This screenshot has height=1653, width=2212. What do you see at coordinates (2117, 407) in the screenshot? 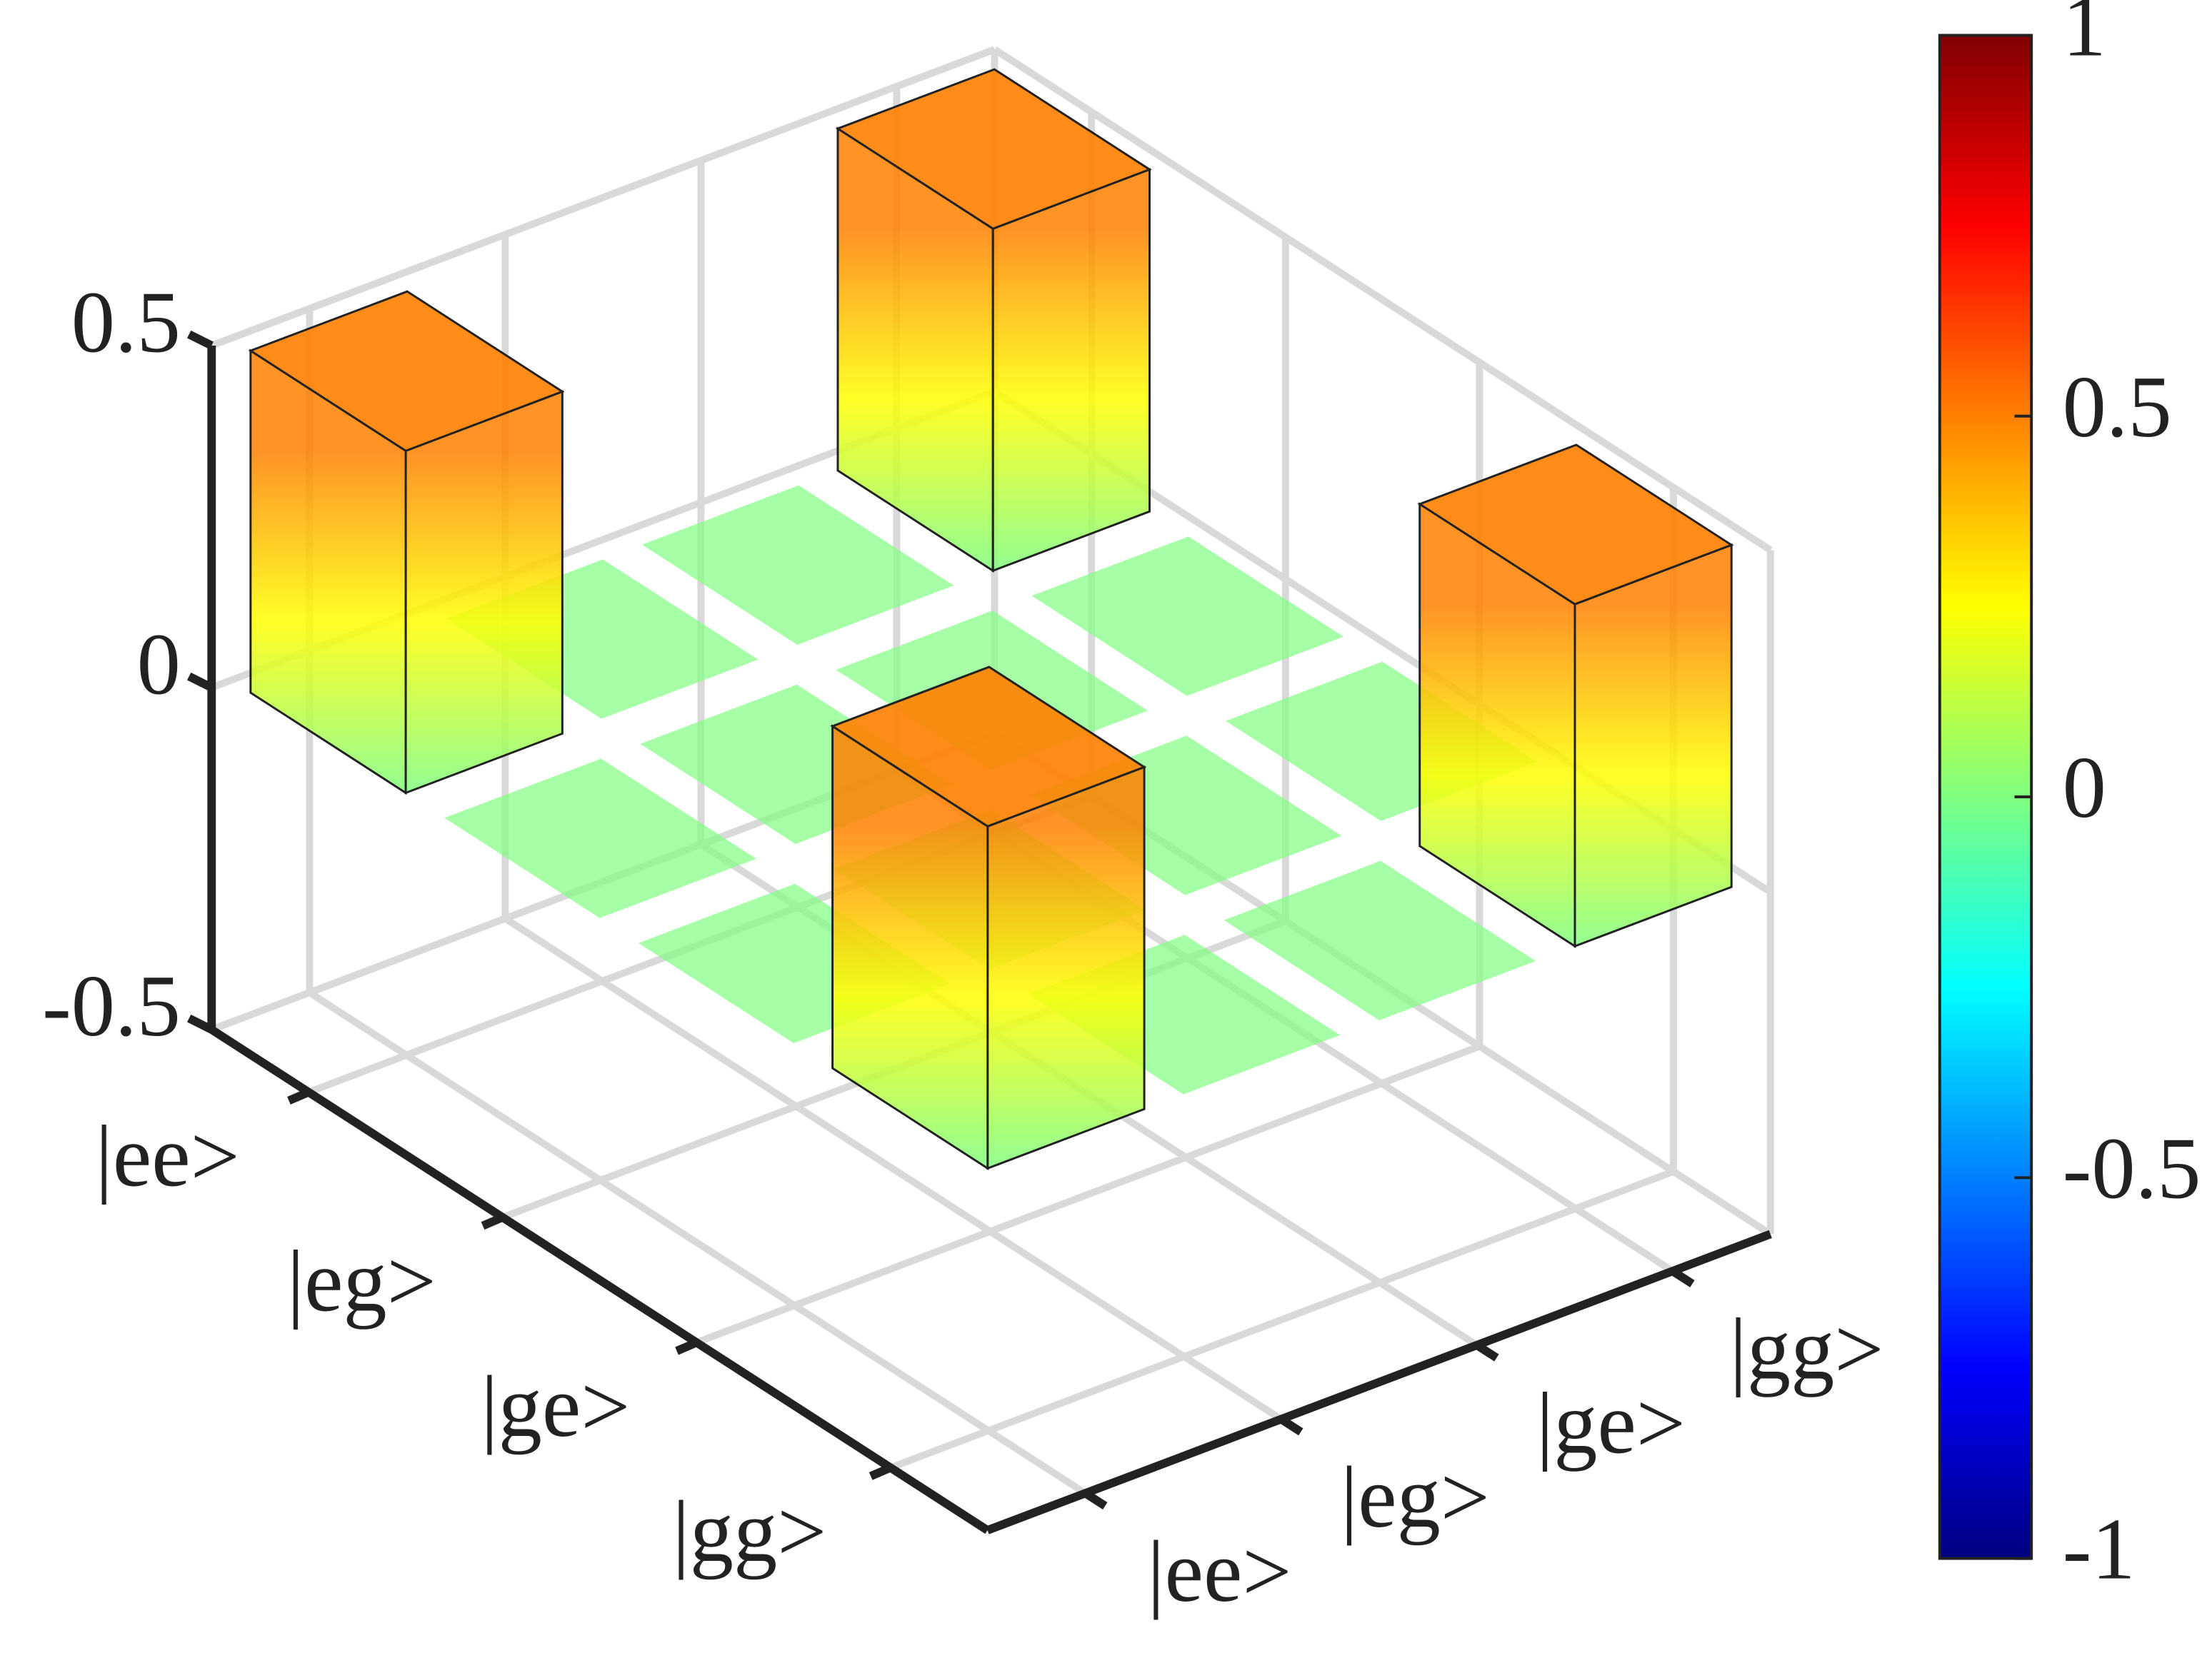
I see `colorbar-tick-label: 0.5` at bounding box center [2117, 407].